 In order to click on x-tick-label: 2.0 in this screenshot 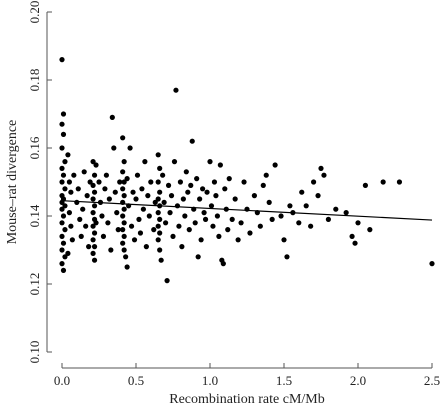, I will do `click(358, 380)`.